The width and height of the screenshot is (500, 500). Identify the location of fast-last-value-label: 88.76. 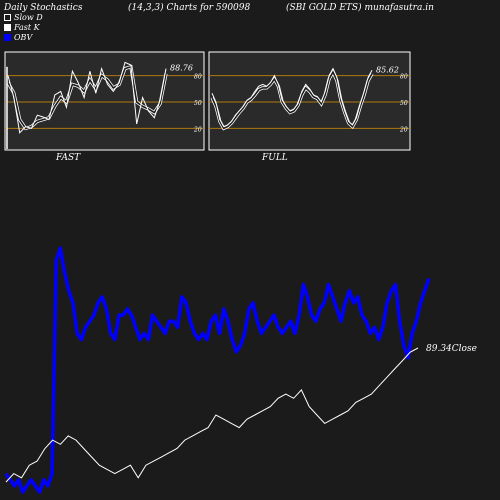
(181, 68).